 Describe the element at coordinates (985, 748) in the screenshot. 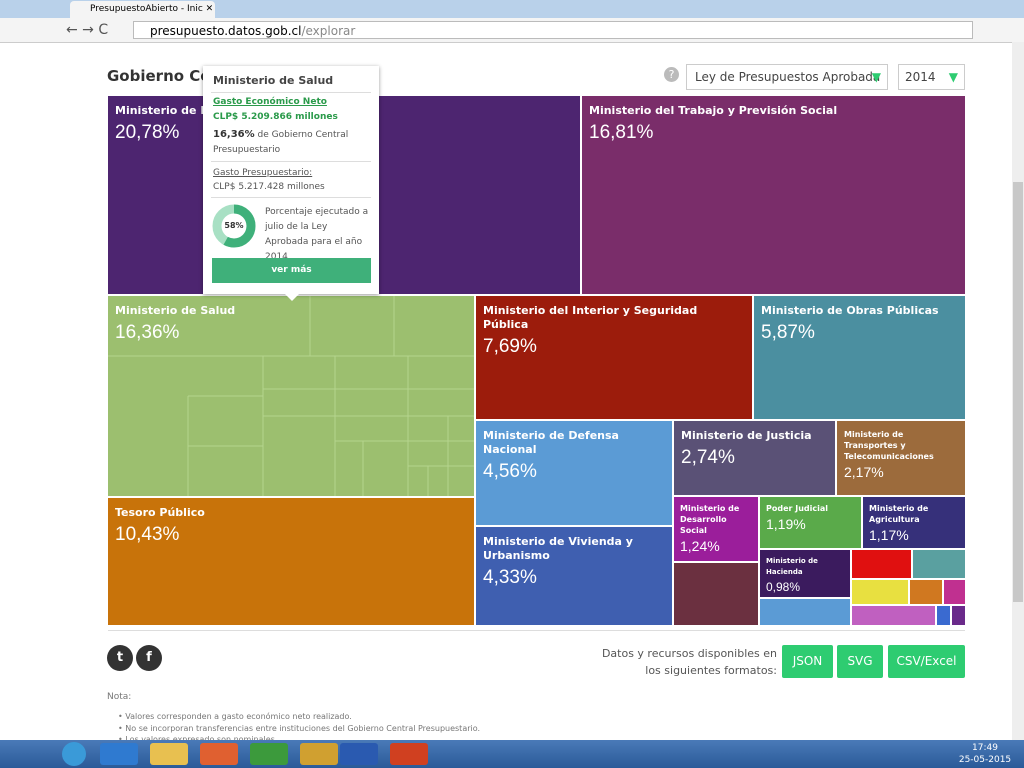

I see `clock-time: 17:49` at that location.